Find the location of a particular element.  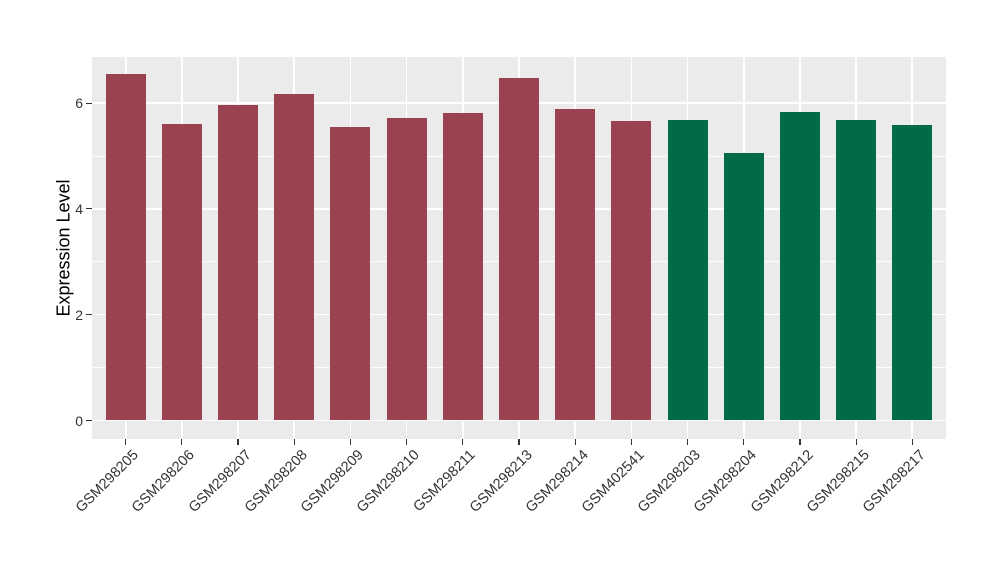

bar-GSM298212 is located at coordinates (799, 266).